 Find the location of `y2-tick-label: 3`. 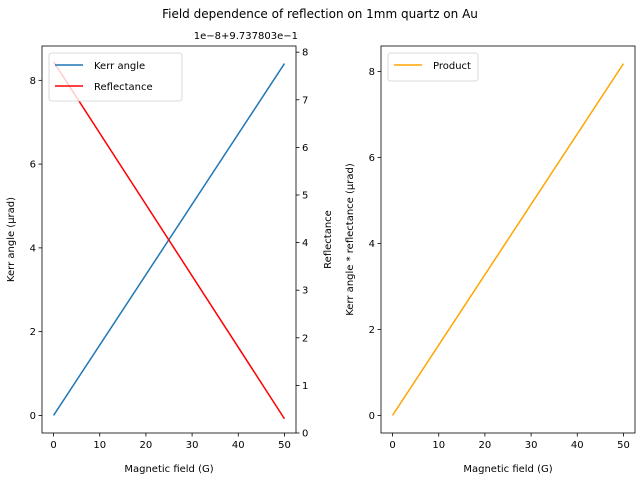

y2-tick-label: 3 is located at coordinates (305, 291).